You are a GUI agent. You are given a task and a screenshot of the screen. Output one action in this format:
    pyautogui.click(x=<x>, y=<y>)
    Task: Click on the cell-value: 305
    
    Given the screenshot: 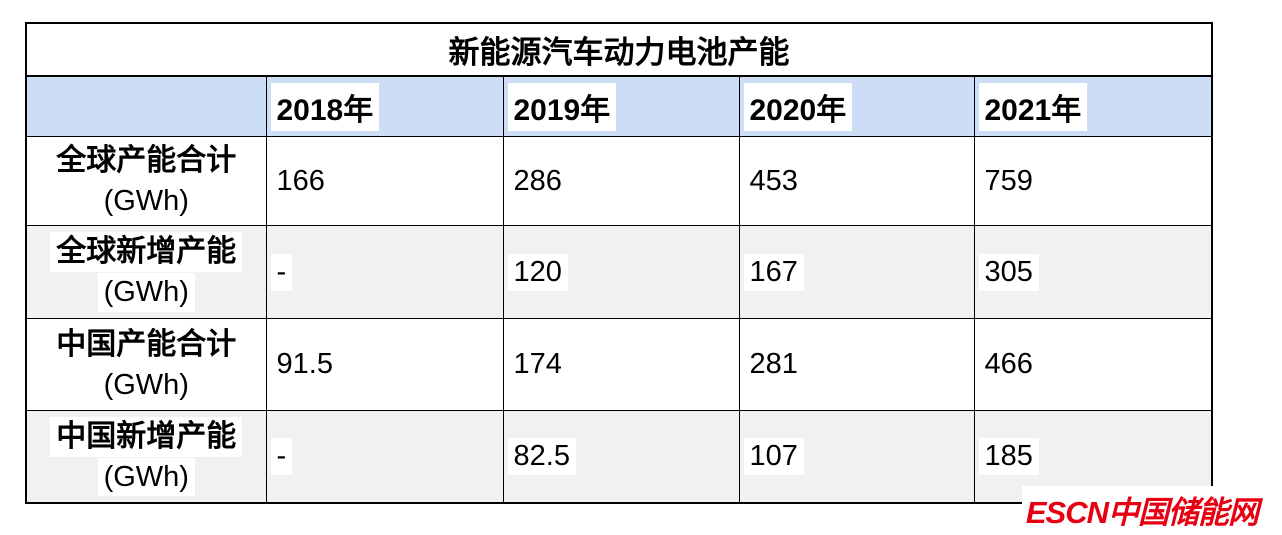 What is the action you would take?
    pyautogui.click(x=1008, y=272)
    